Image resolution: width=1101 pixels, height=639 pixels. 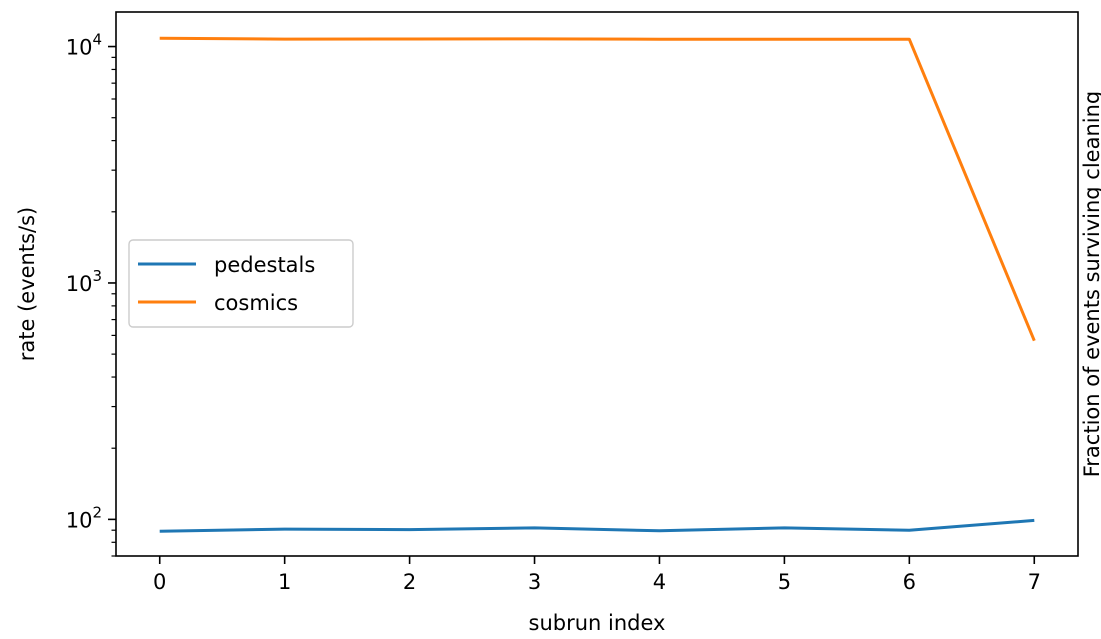 What do you see at coordinates (256, 303) in the screenshot?
I see `legend-label-cosmics: cosmics` at bounding box center [256, 303].